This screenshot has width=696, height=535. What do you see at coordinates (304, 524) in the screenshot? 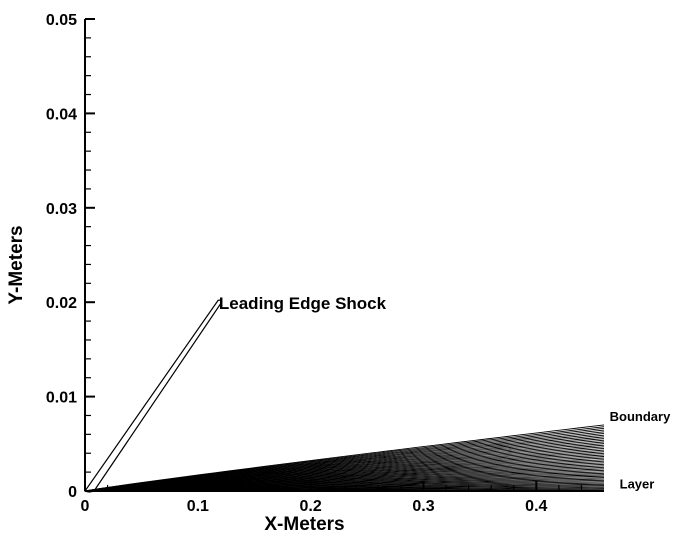
I see `x-axis-title: X-Meters` at bounding box center [304, 524].